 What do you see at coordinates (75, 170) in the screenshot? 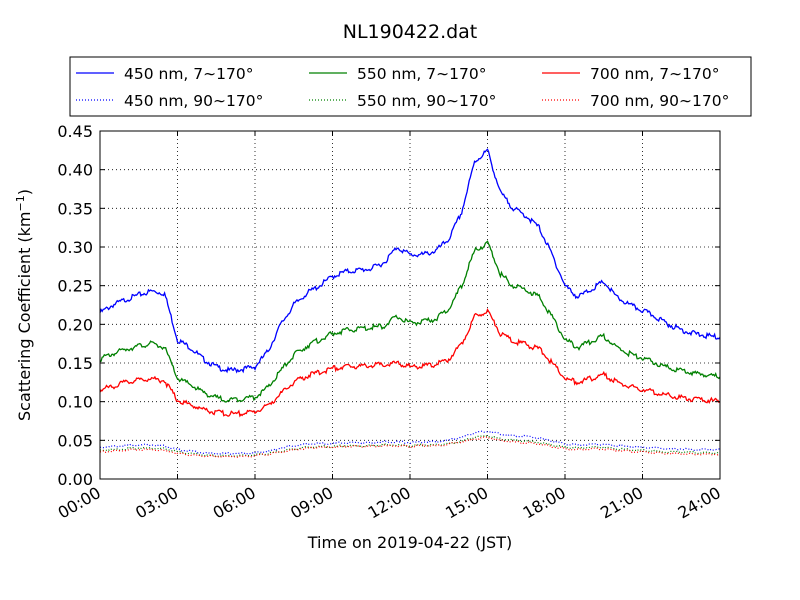
I see `y-tick-label: 0.40` at bounding box center [75, 170].